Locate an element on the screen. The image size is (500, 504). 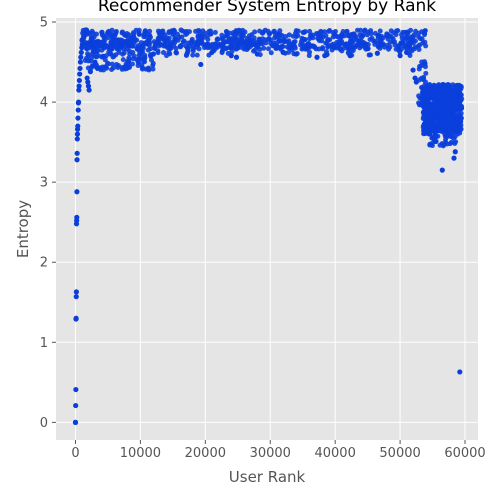
x-tick-label: 60000 is located at coordinates (464, 453).